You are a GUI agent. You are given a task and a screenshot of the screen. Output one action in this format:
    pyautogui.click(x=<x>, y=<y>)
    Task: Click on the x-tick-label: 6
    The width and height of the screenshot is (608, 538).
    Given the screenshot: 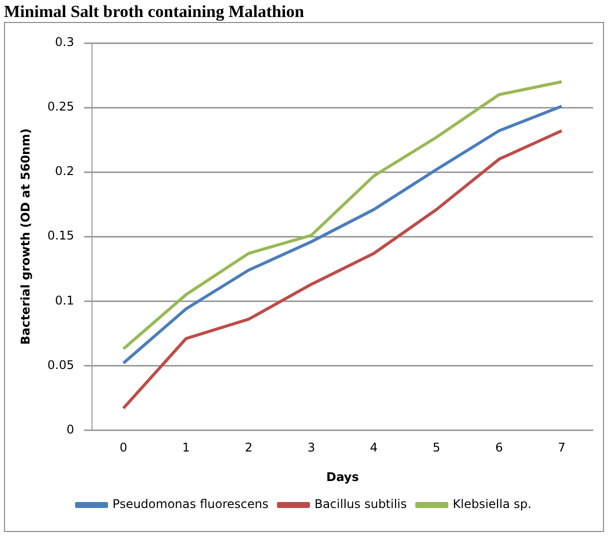 What is the action you would take?
    pyautogui.click(x=499, y=447)
    